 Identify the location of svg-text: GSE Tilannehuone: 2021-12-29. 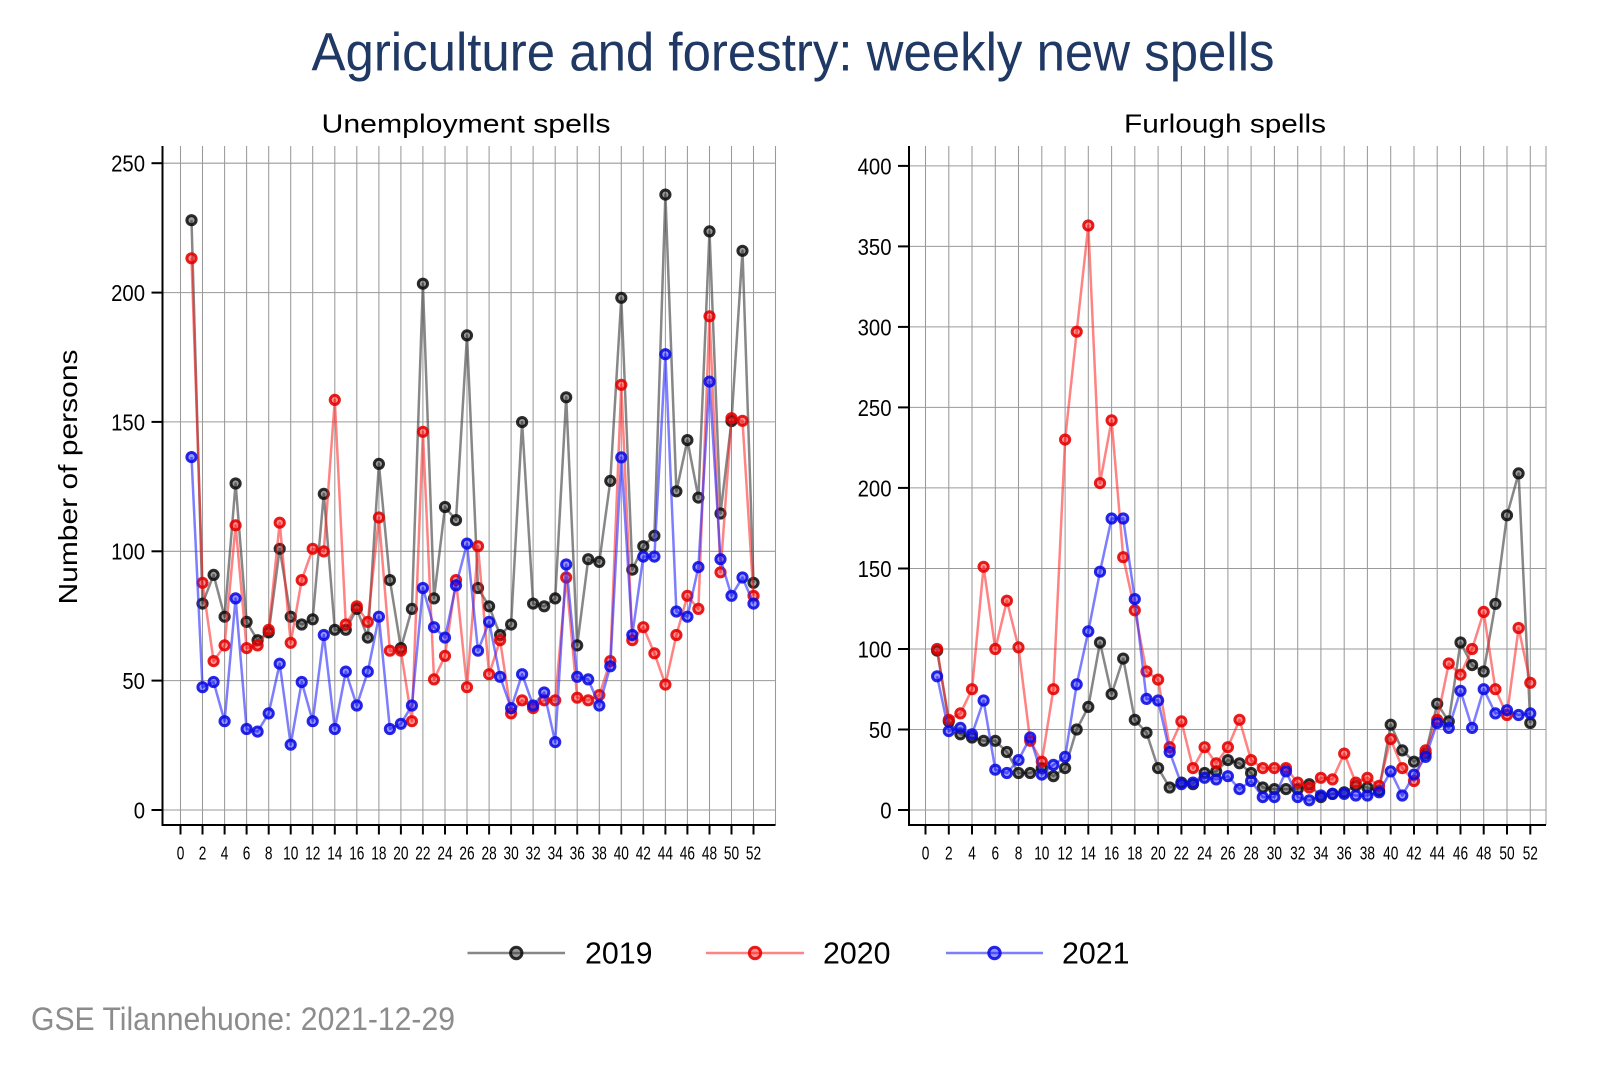
(243, 1019).